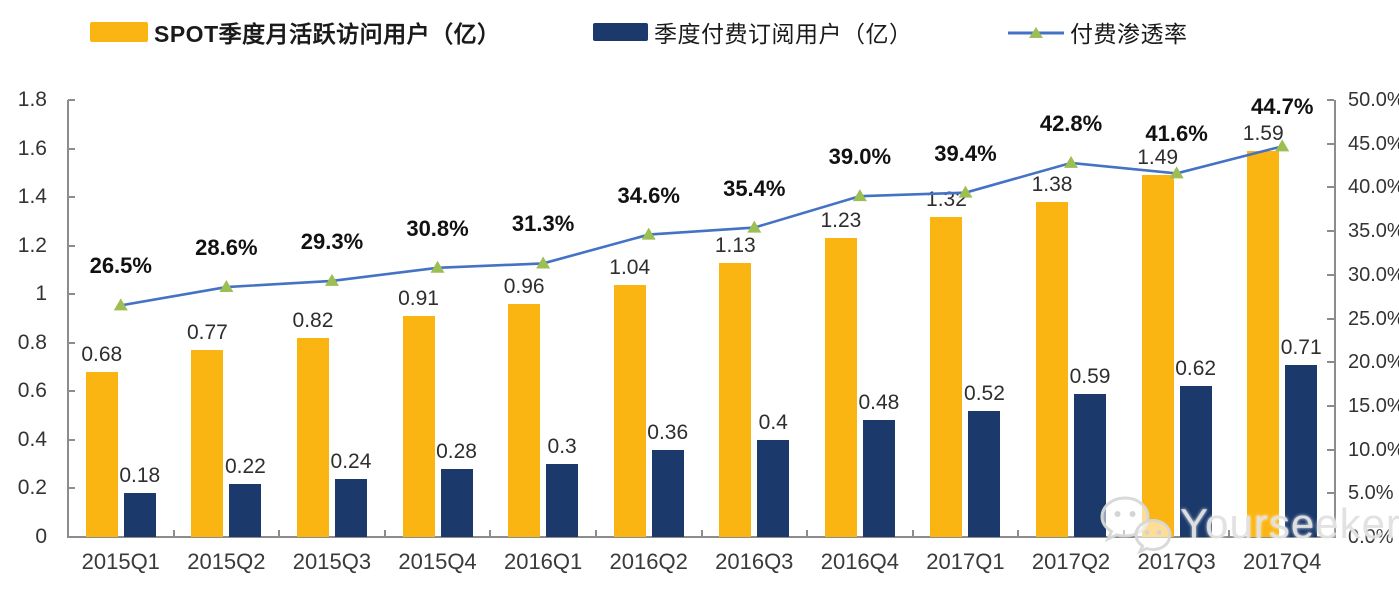  What do you see at coordinates (332, 241) in the screenshot?
I see `penetration-label: 29.3%` at bounding box center [332, 241].